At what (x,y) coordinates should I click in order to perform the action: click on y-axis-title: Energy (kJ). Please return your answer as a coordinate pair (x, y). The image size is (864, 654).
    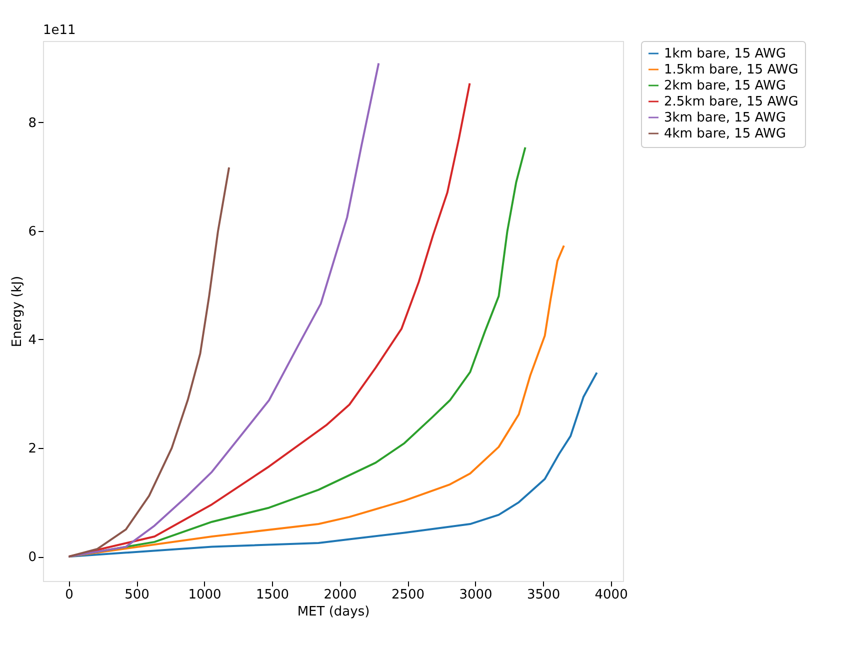
    Looking at the image, I should click on (18, 312).